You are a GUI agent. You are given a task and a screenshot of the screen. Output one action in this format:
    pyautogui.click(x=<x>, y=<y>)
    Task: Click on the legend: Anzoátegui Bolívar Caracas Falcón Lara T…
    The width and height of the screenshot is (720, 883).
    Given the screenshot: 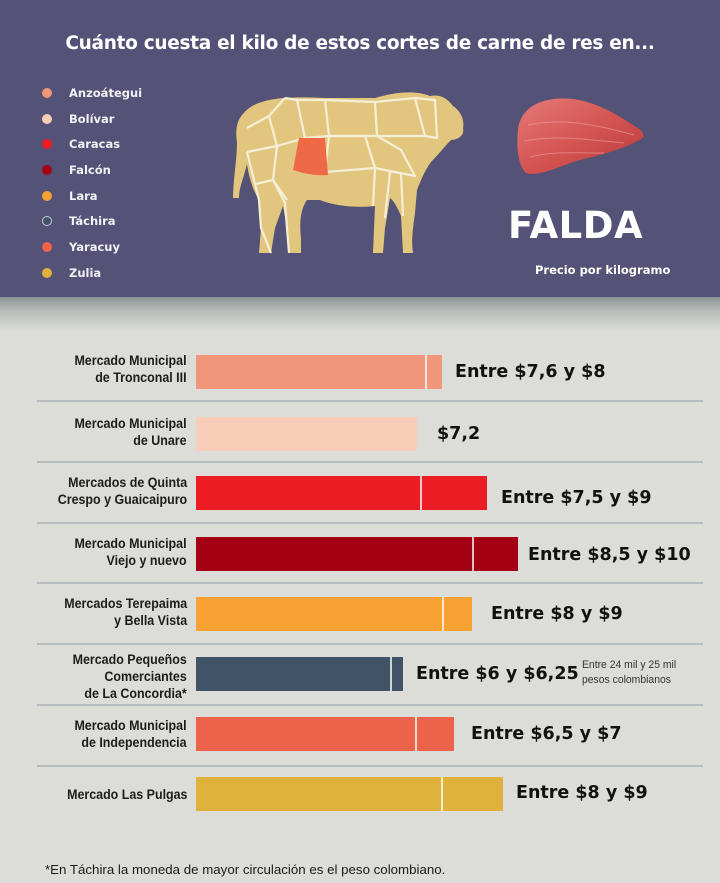 What is the action you would take?
    pyautogui.click(x=92, y=183)
    